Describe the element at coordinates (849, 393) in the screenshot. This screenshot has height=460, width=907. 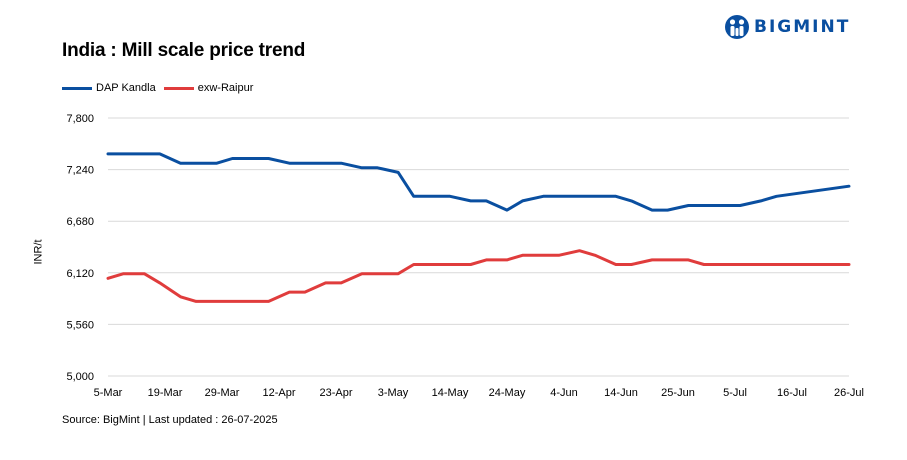
I see `x-tick-label: 26-Jul` at that location.